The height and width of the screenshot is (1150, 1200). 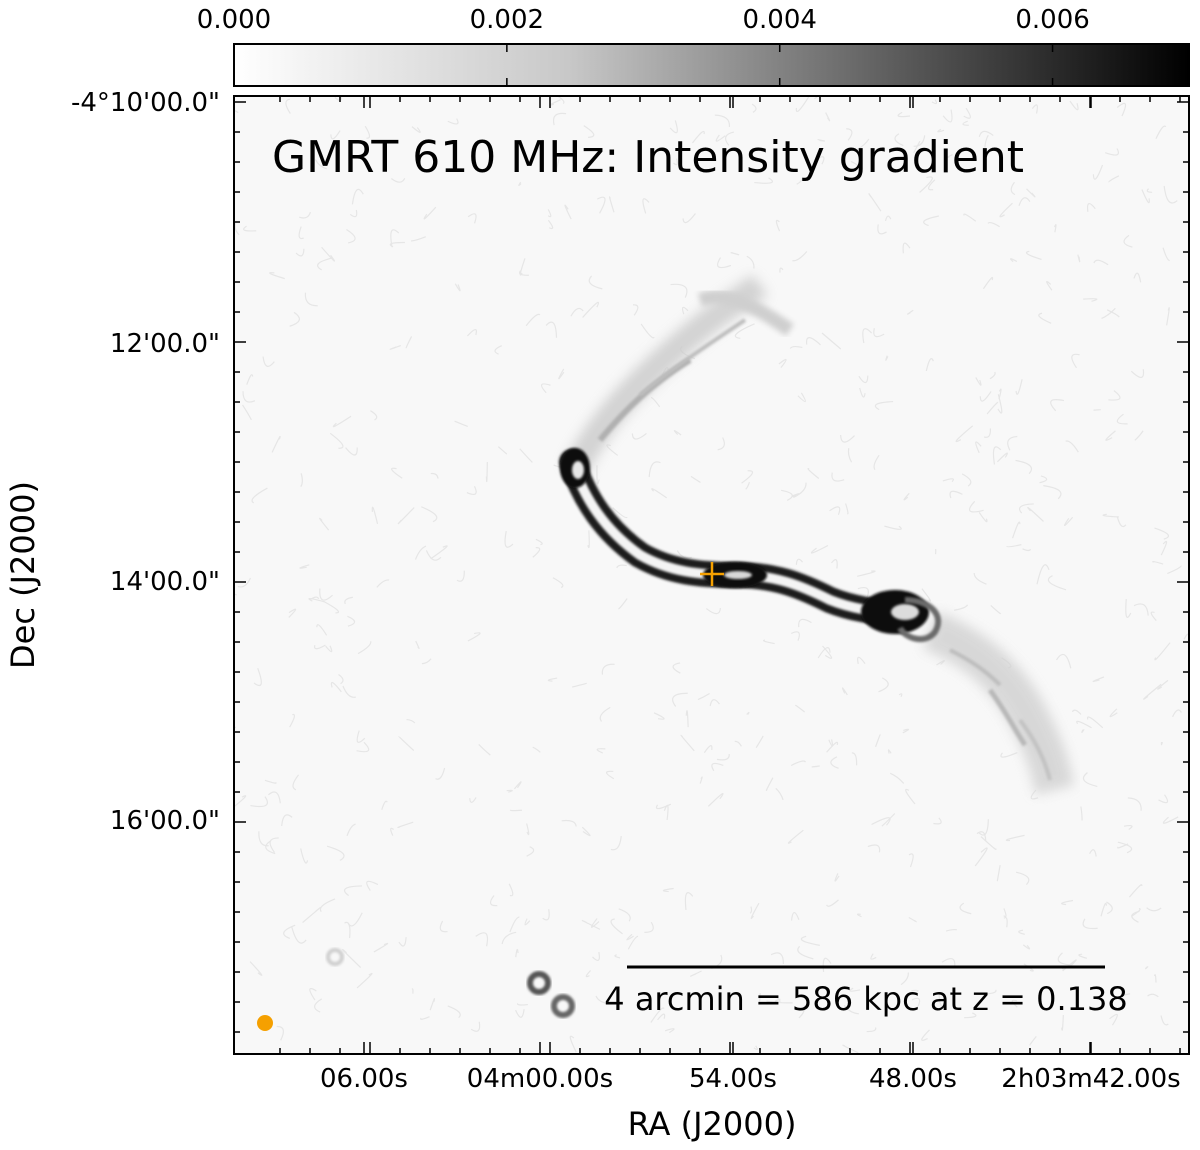 I want to click on radio-jet, so click(x=750, y=545).